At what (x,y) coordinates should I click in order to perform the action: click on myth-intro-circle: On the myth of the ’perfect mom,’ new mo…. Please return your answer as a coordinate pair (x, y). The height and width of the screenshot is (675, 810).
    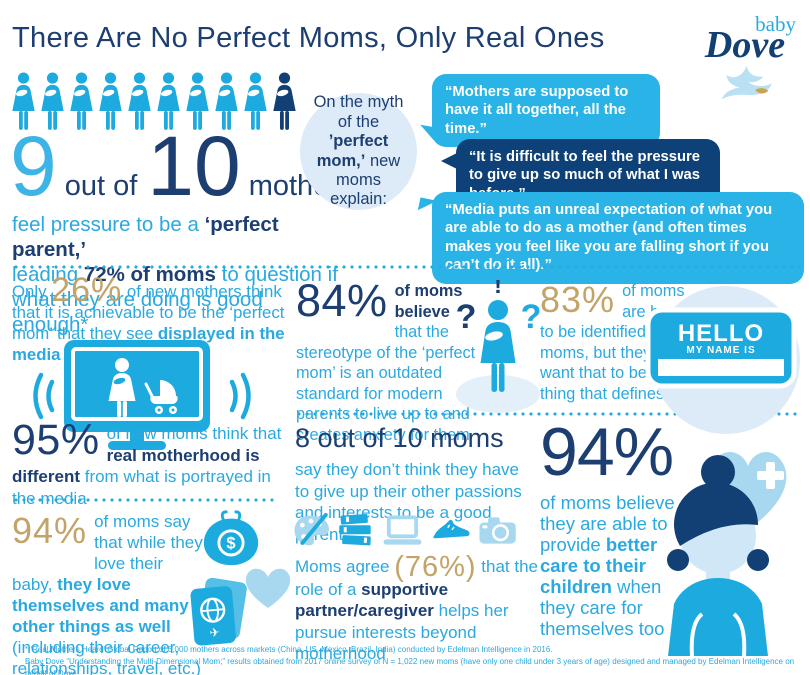
    Looking at the image, I should click on (358, 151).